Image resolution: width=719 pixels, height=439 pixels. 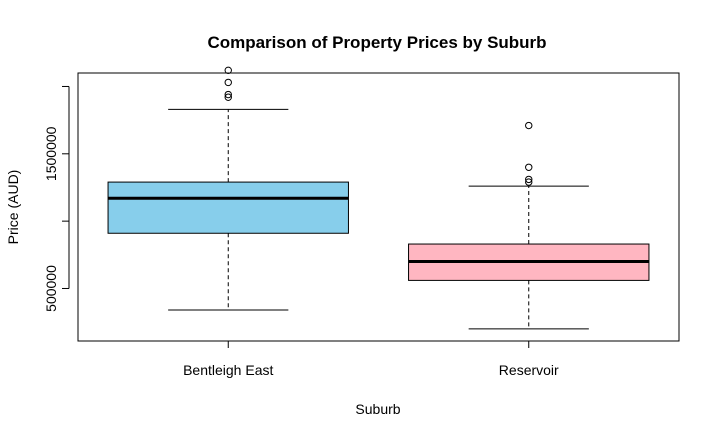 What do you see at coordinates (13, 207) in the screenshot?
I see `y-axis-label: Price (AUD)` at bounding box center [13, 207].